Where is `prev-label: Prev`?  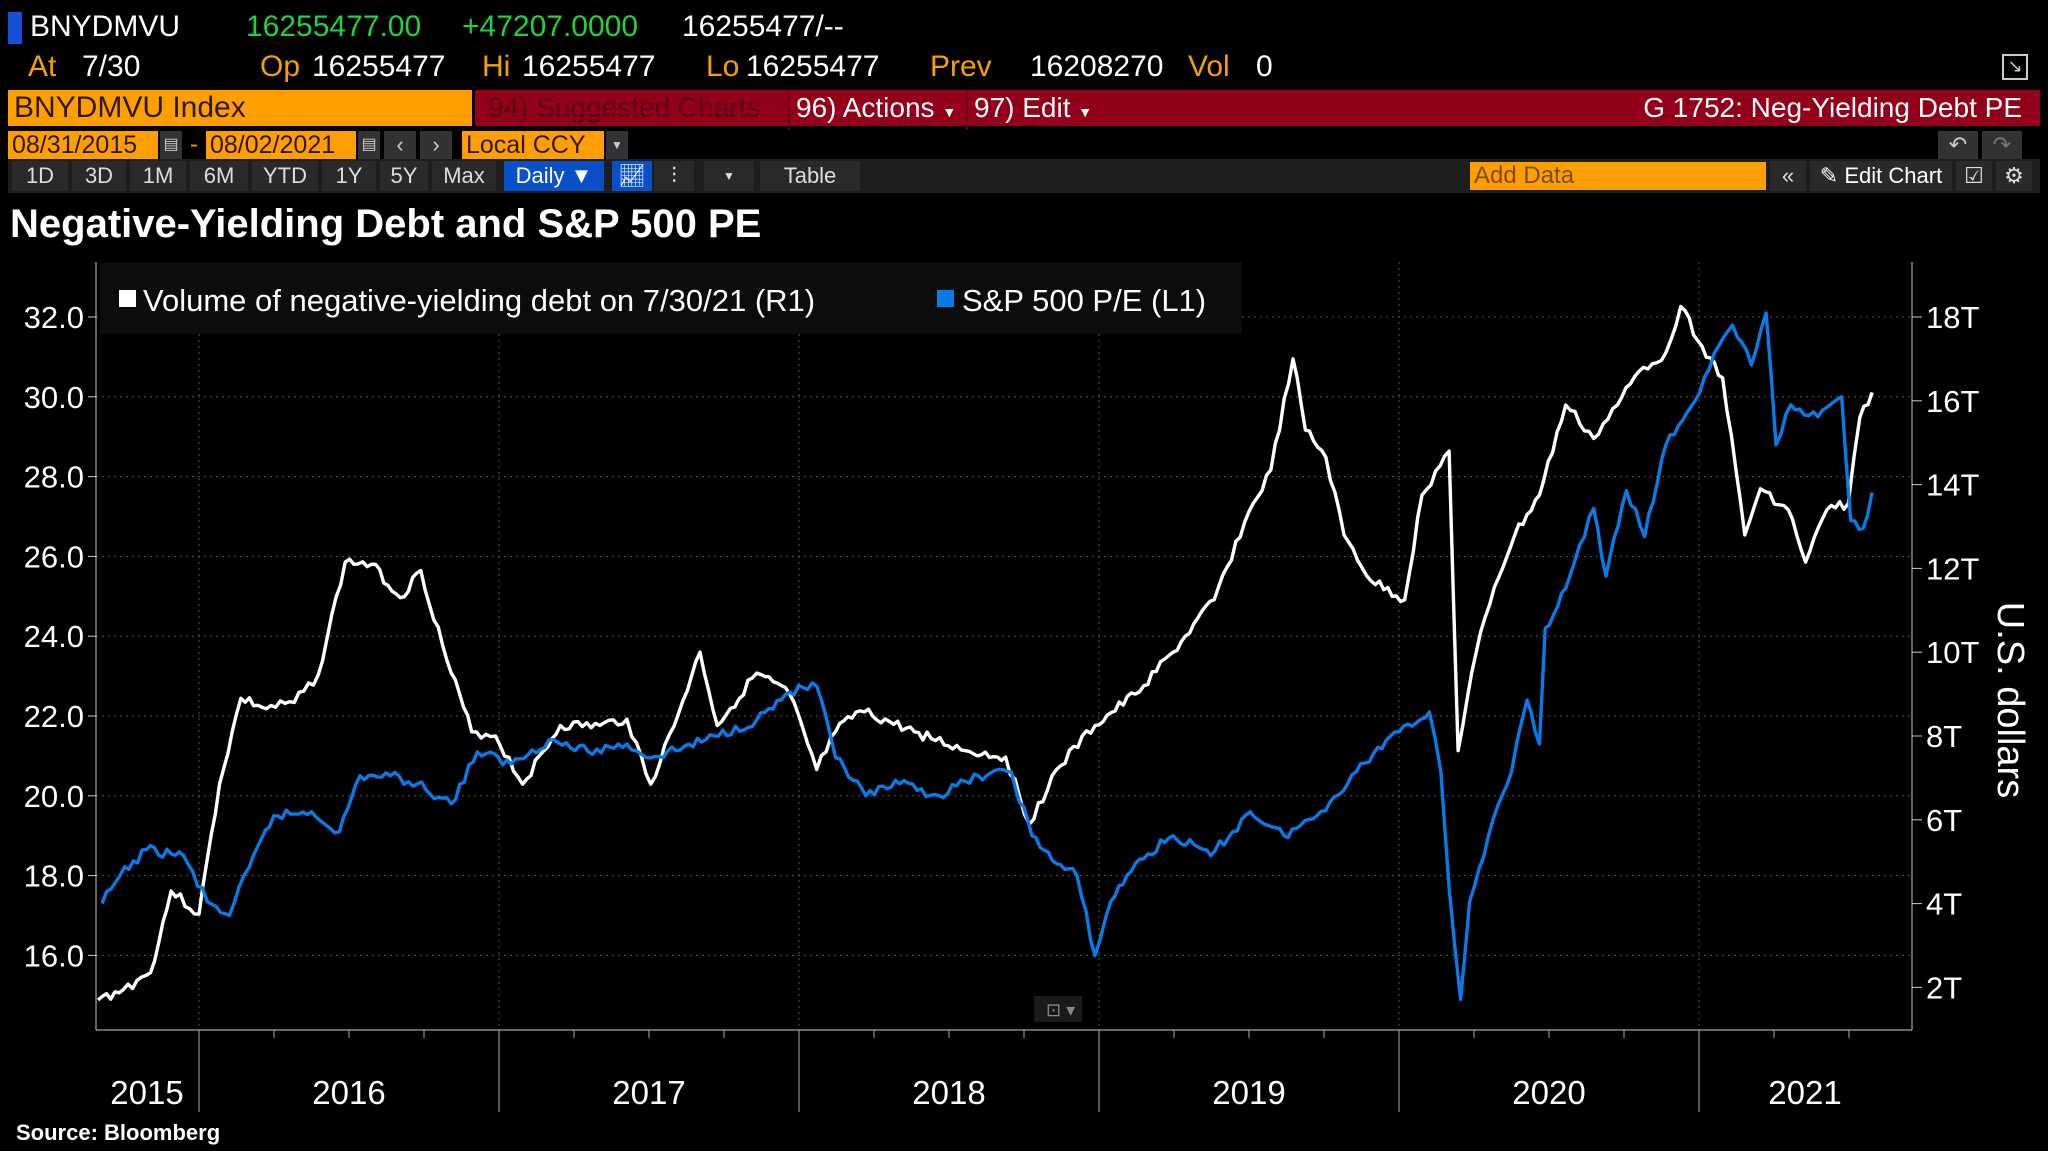 prev-label: Prev is located at coordinates (961, 66).